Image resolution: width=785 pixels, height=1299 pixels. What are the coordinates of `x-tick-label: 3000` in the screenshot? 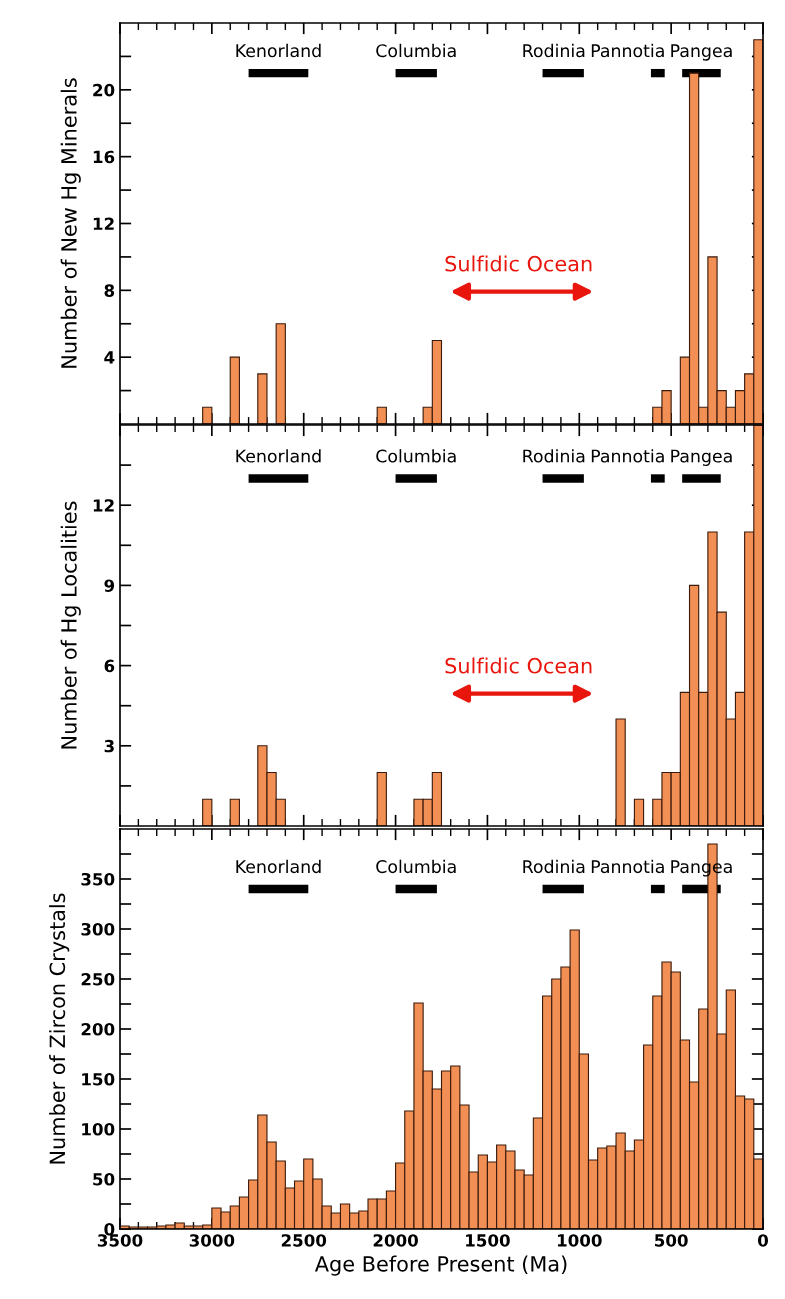 It's located at (212, 1240).